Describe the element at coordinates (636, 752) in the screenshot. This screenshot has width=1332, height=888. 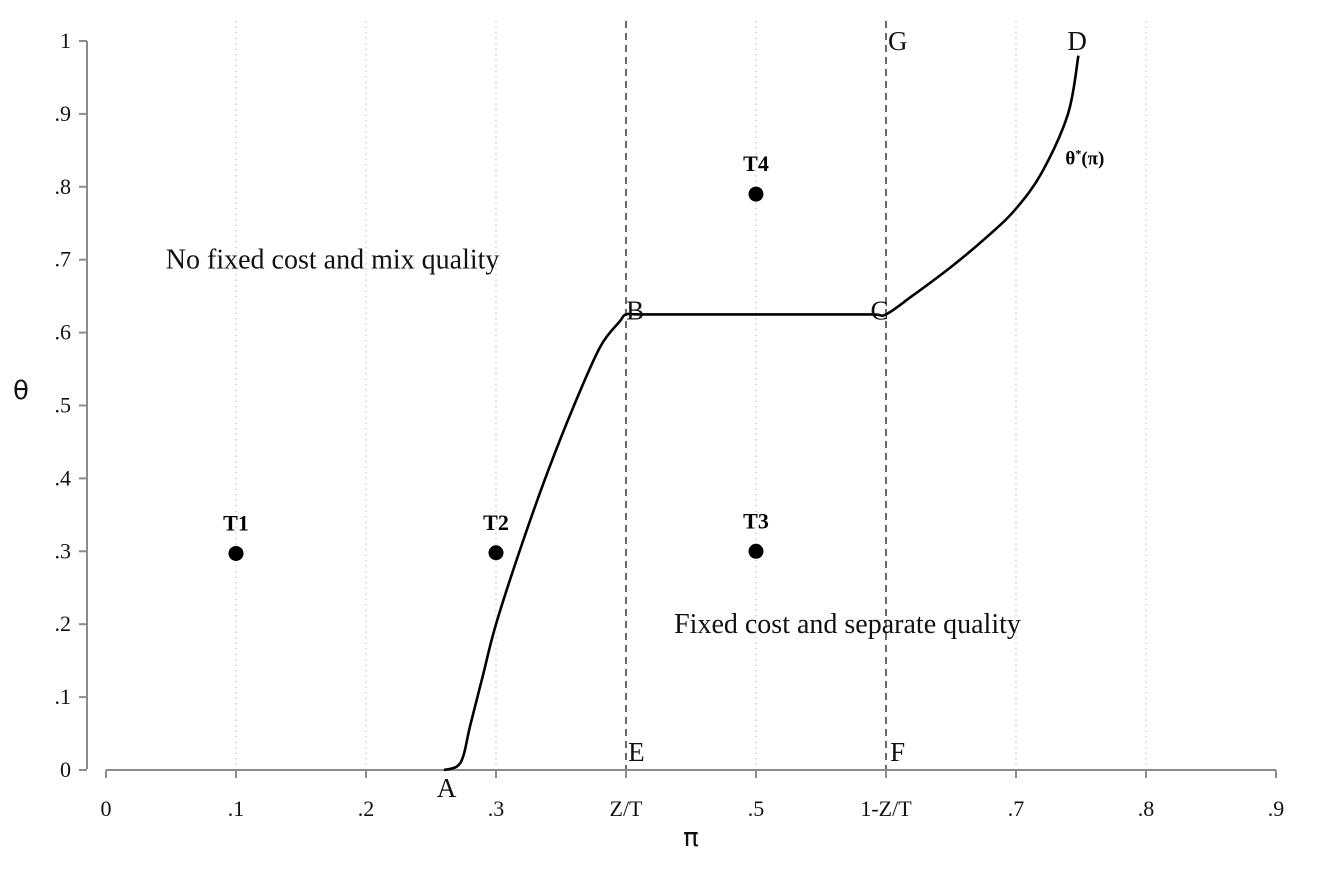
I see `letter-label-e: E` at that location.